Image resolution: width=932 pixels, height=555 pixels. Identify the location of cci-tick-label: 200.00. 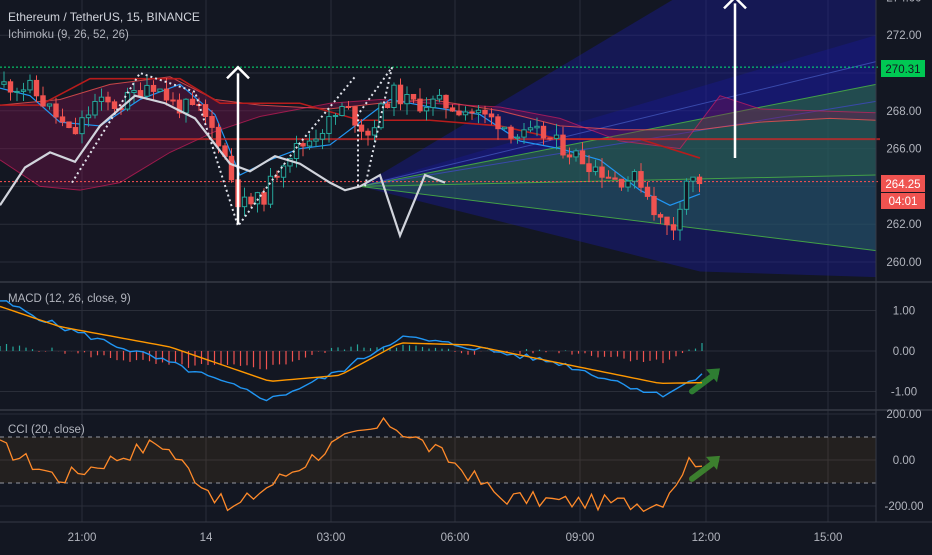
(903, 415).